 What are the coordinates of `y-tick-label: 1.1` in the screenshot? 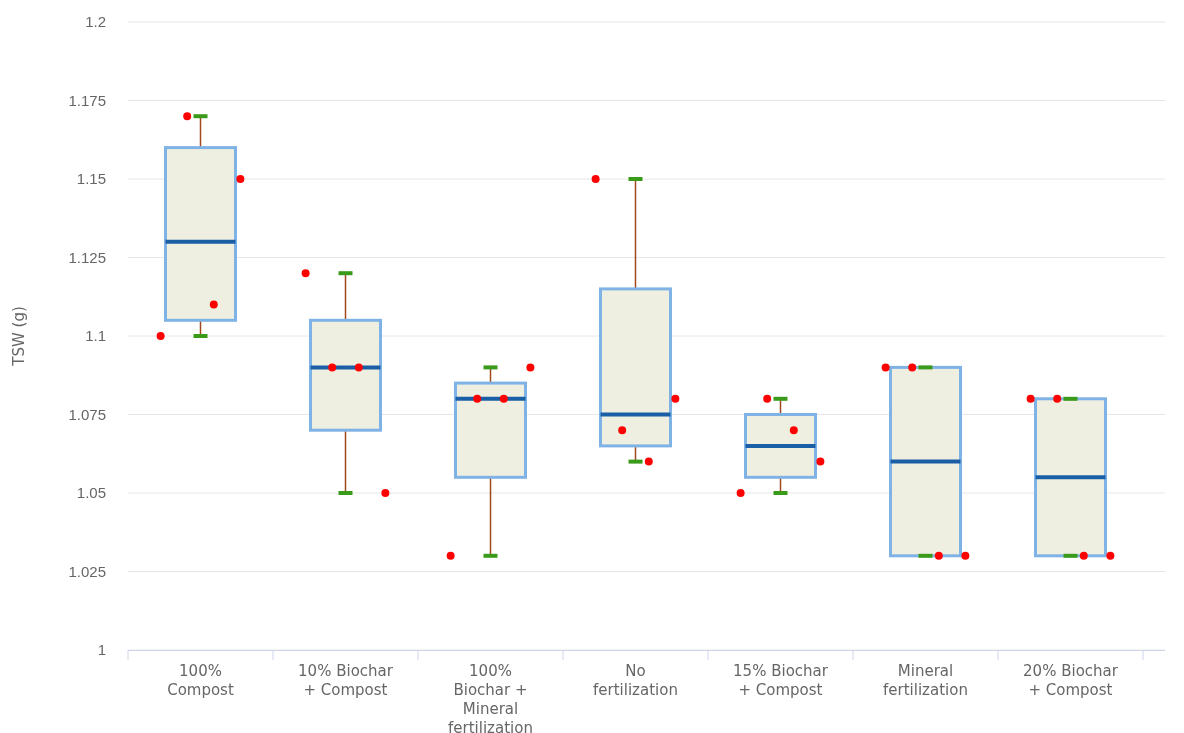 It's located at (95, 336).